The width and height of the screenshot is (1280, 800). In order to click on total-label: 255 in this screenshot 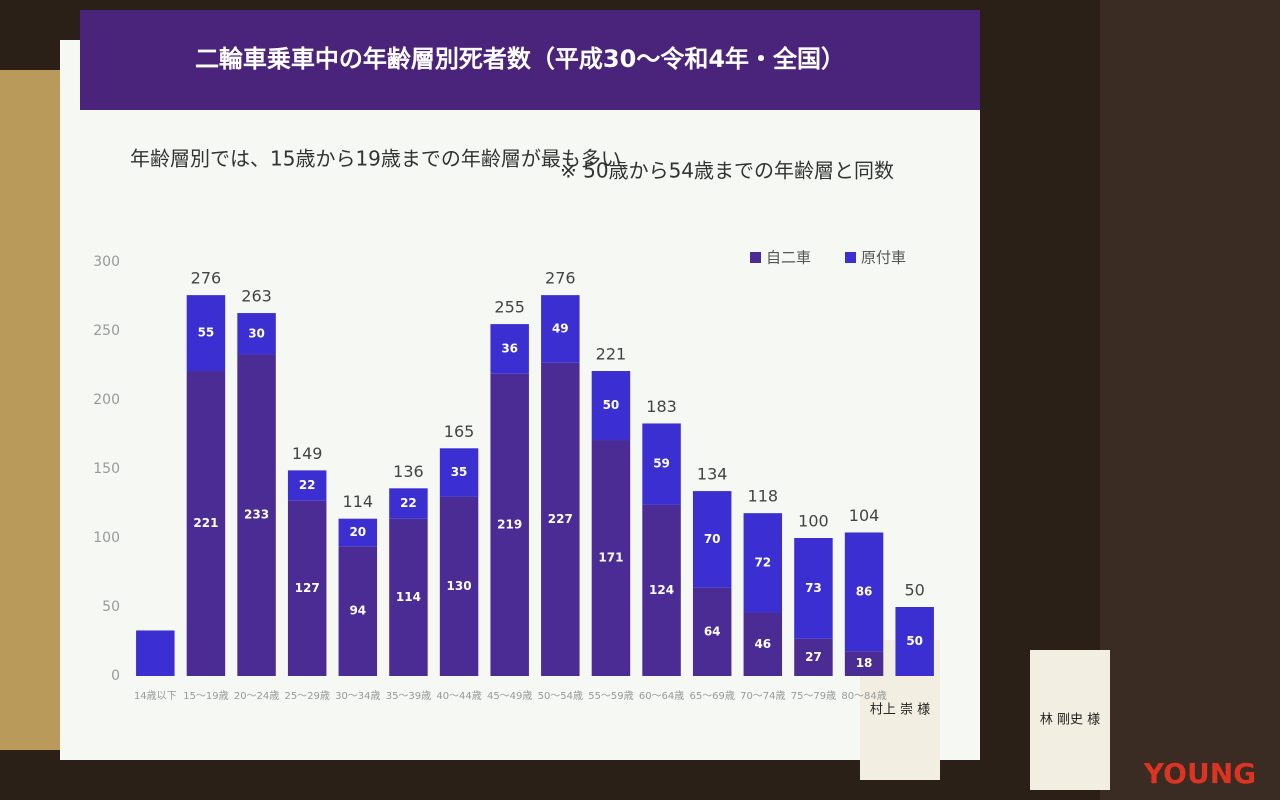, I will do `click(509, 307)`.